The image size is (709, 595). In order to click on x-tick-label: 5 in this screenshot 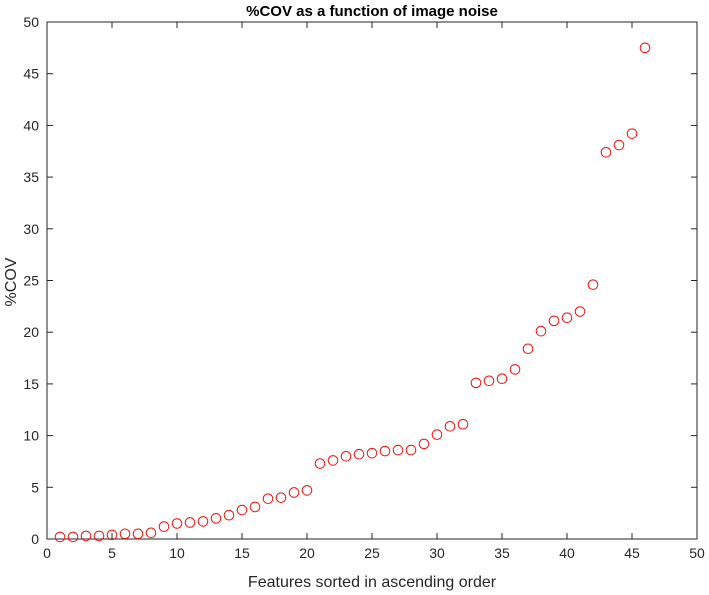, I will do `click(112, 553)`.